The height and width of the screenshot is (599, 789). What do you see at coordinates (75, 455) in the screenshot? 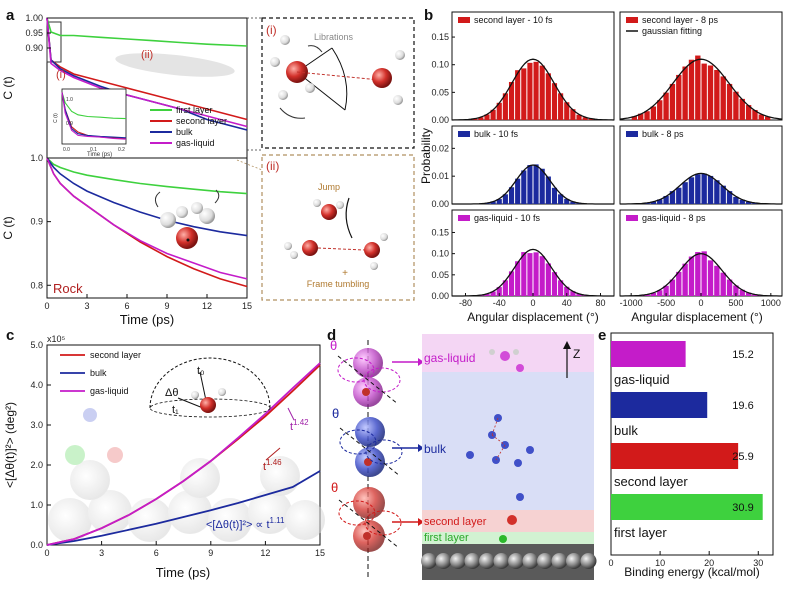
I see `bg-green-molecule` at bounding box center [75, 455].